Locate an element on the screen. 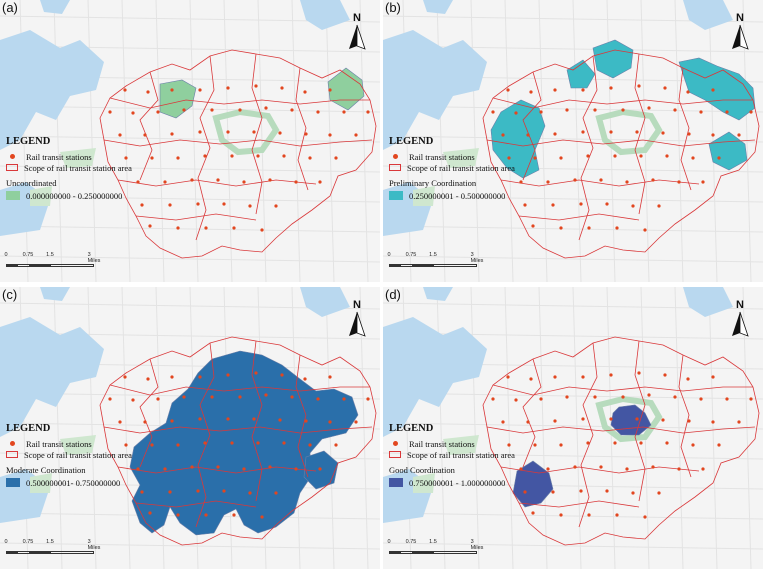 The image size is (763, 569). legend-row-class: 0.500000001- 0.750000000 is located at coordinates (69, 482).